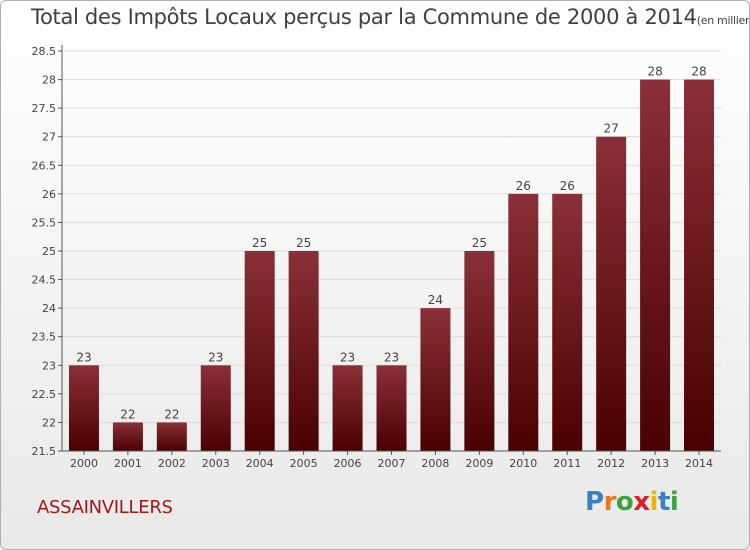 This screenshot has width=750, height=550. Describe the element at coordinates (699, 463) in the screenshot. I see `x-tick-label: 2014` at that location.